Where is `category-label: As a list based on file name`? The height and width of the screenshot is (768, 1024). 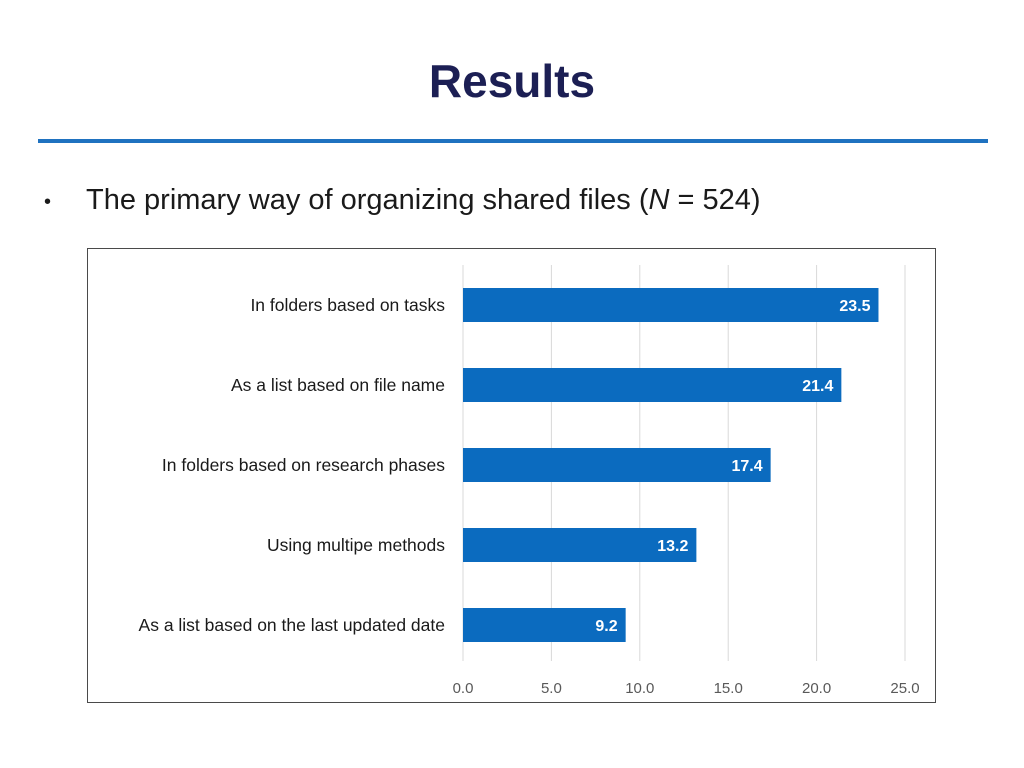 category-label: As a list based on file name is located at coordinates (338, 385).